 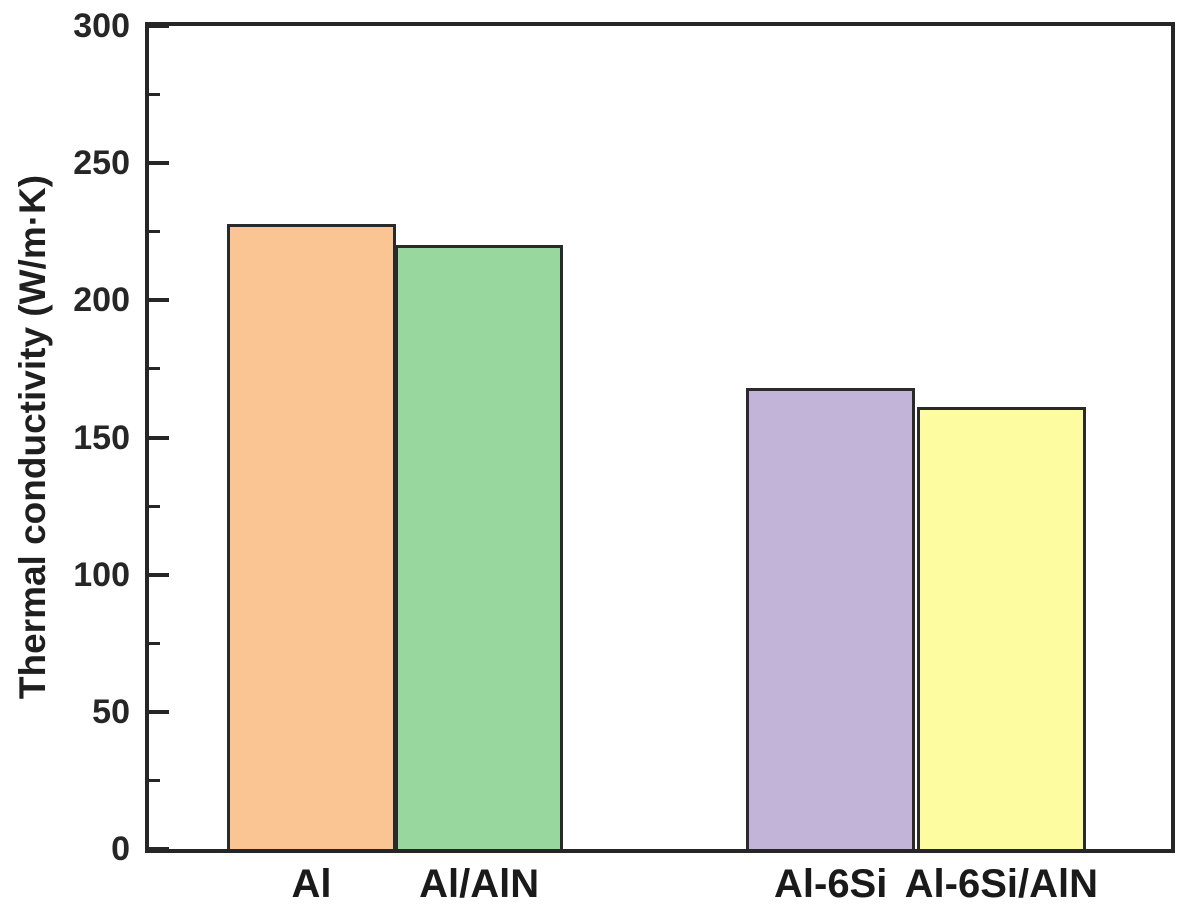 What do you see at coordinates (111, 711) in the screenshot?
I see `y-tick-label: 50` at bounding box center [111, 711].